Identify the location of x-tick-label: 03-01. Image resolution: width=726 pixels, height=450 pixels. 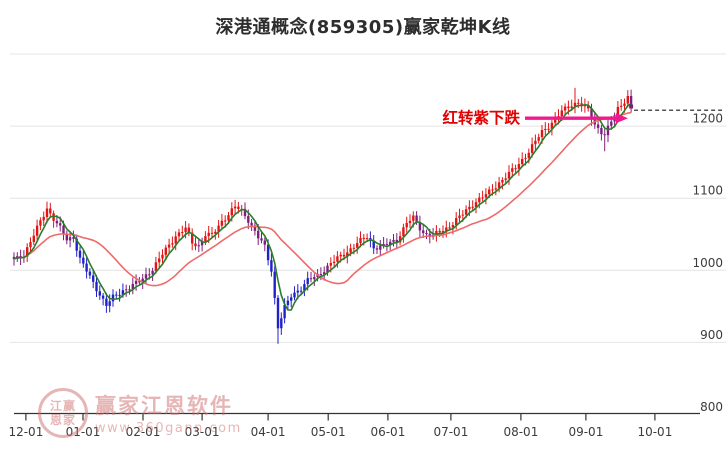
(202, 432).